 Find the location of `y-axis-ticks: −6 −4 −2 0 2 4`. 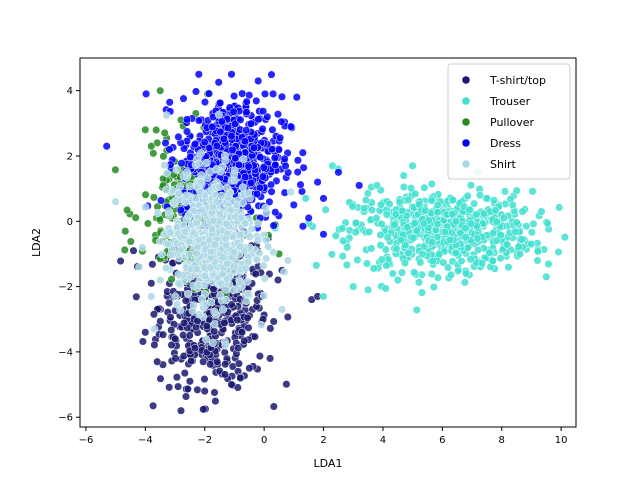

y-axis-ticks: −6 −4 −2 0 2 4 is located at coordinates (69, 255).